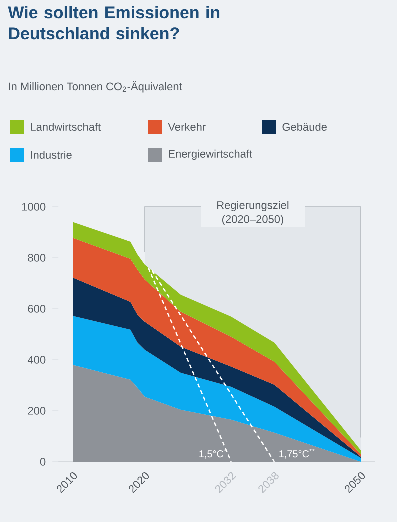 This screenshot has height=522, width=397. Describe the element at coordinates (95, 87) in the screenshot. I see `chart-subtitle: In Millionen Tonnen CO$_{2}$-Äquivalent` at that location.